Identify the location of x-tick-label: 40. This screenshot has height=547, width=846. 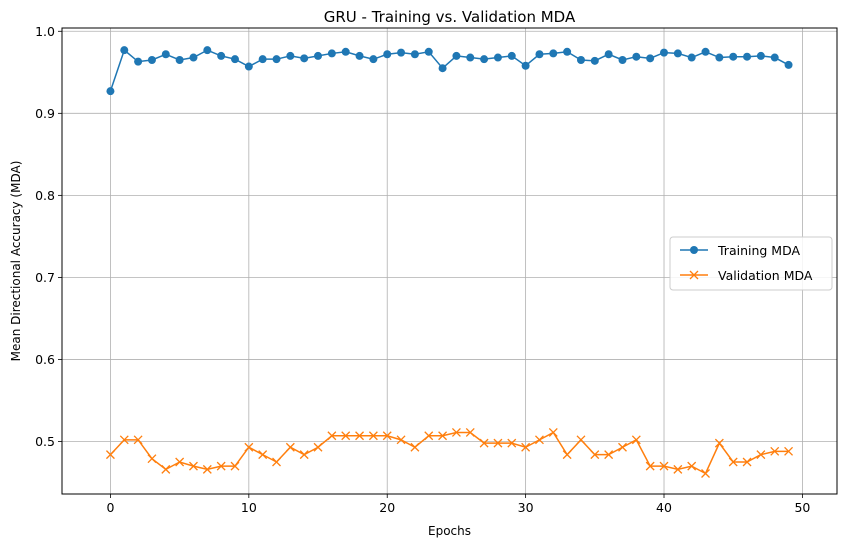
(664, 507).